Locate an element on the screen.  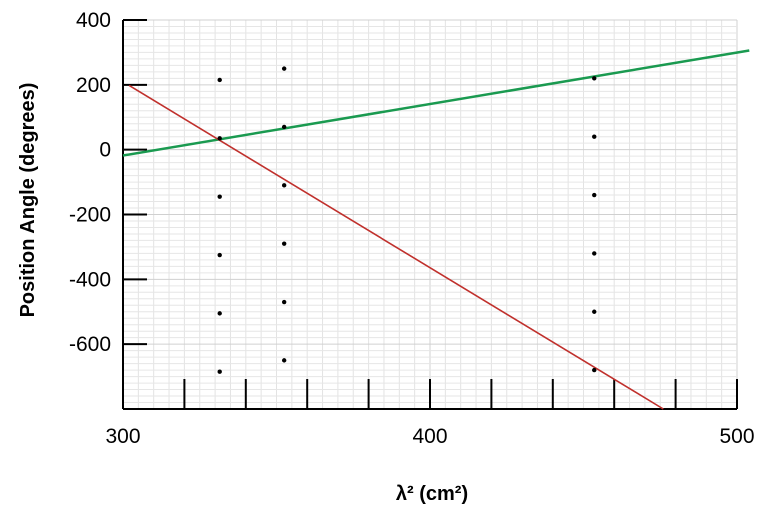
x-tick-label: 400 is located at coordinates (429, 436).